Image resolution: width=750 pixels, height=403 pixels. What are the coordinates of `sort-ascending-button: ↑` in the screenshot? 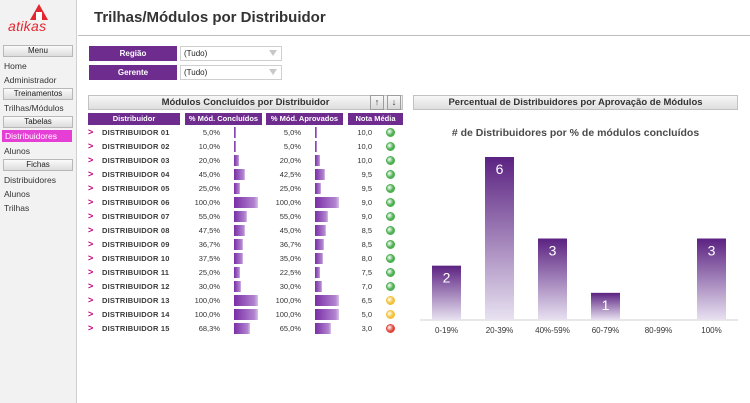 It's located at (377, 102).